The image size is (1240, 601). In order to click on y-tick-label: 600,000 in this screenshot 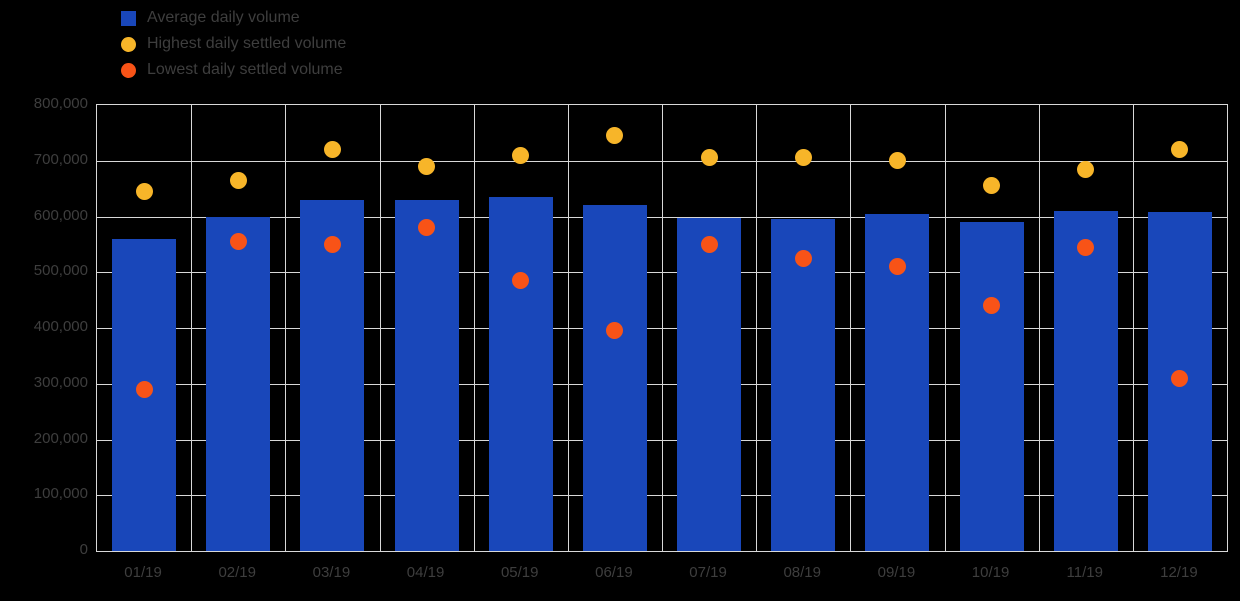, I will do `click(60, 215)`.